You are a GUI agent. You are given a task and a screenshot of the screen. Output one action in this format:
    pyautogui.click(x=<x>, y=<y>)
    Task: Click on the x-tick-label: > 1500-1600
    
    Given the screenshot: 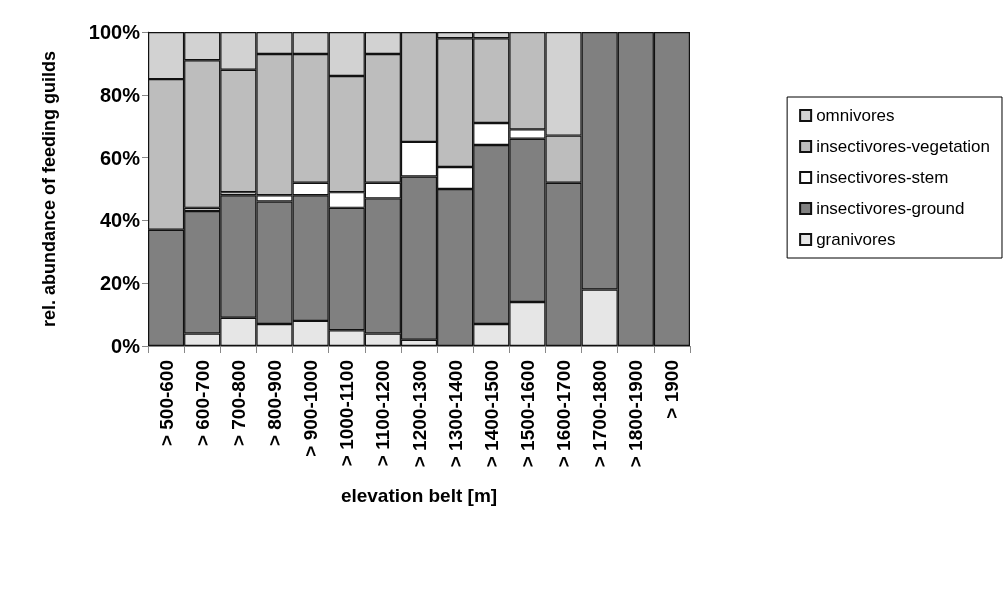 What is the action you would take?
    pyautogui.click(x=527, y=414)
    